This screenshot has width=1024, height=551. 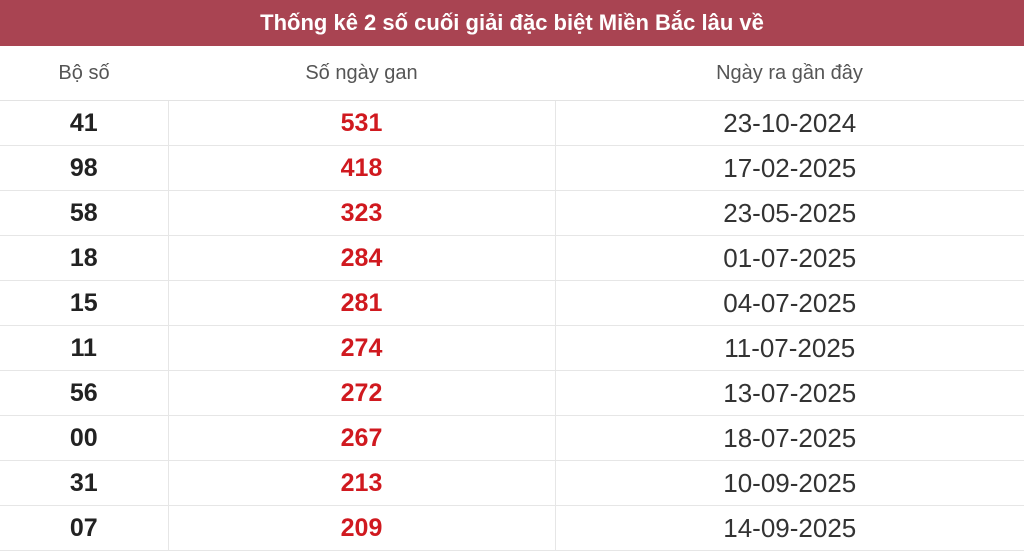 I want to click on so-ngay-gan-cell: 418, so click(x=361, y=168).